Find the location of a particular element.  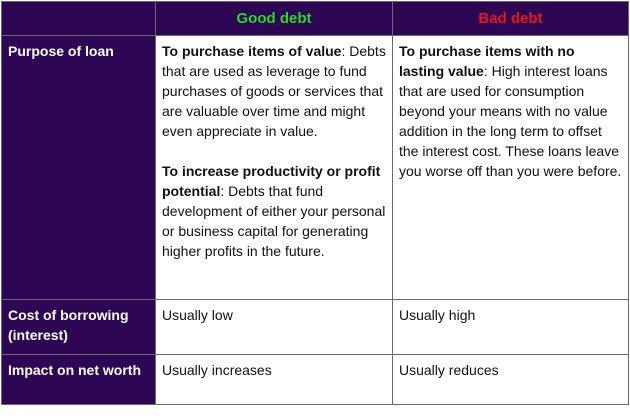

good-debt-purpose-heading-1: To purchase items of value is located at coordinates (252, 51).